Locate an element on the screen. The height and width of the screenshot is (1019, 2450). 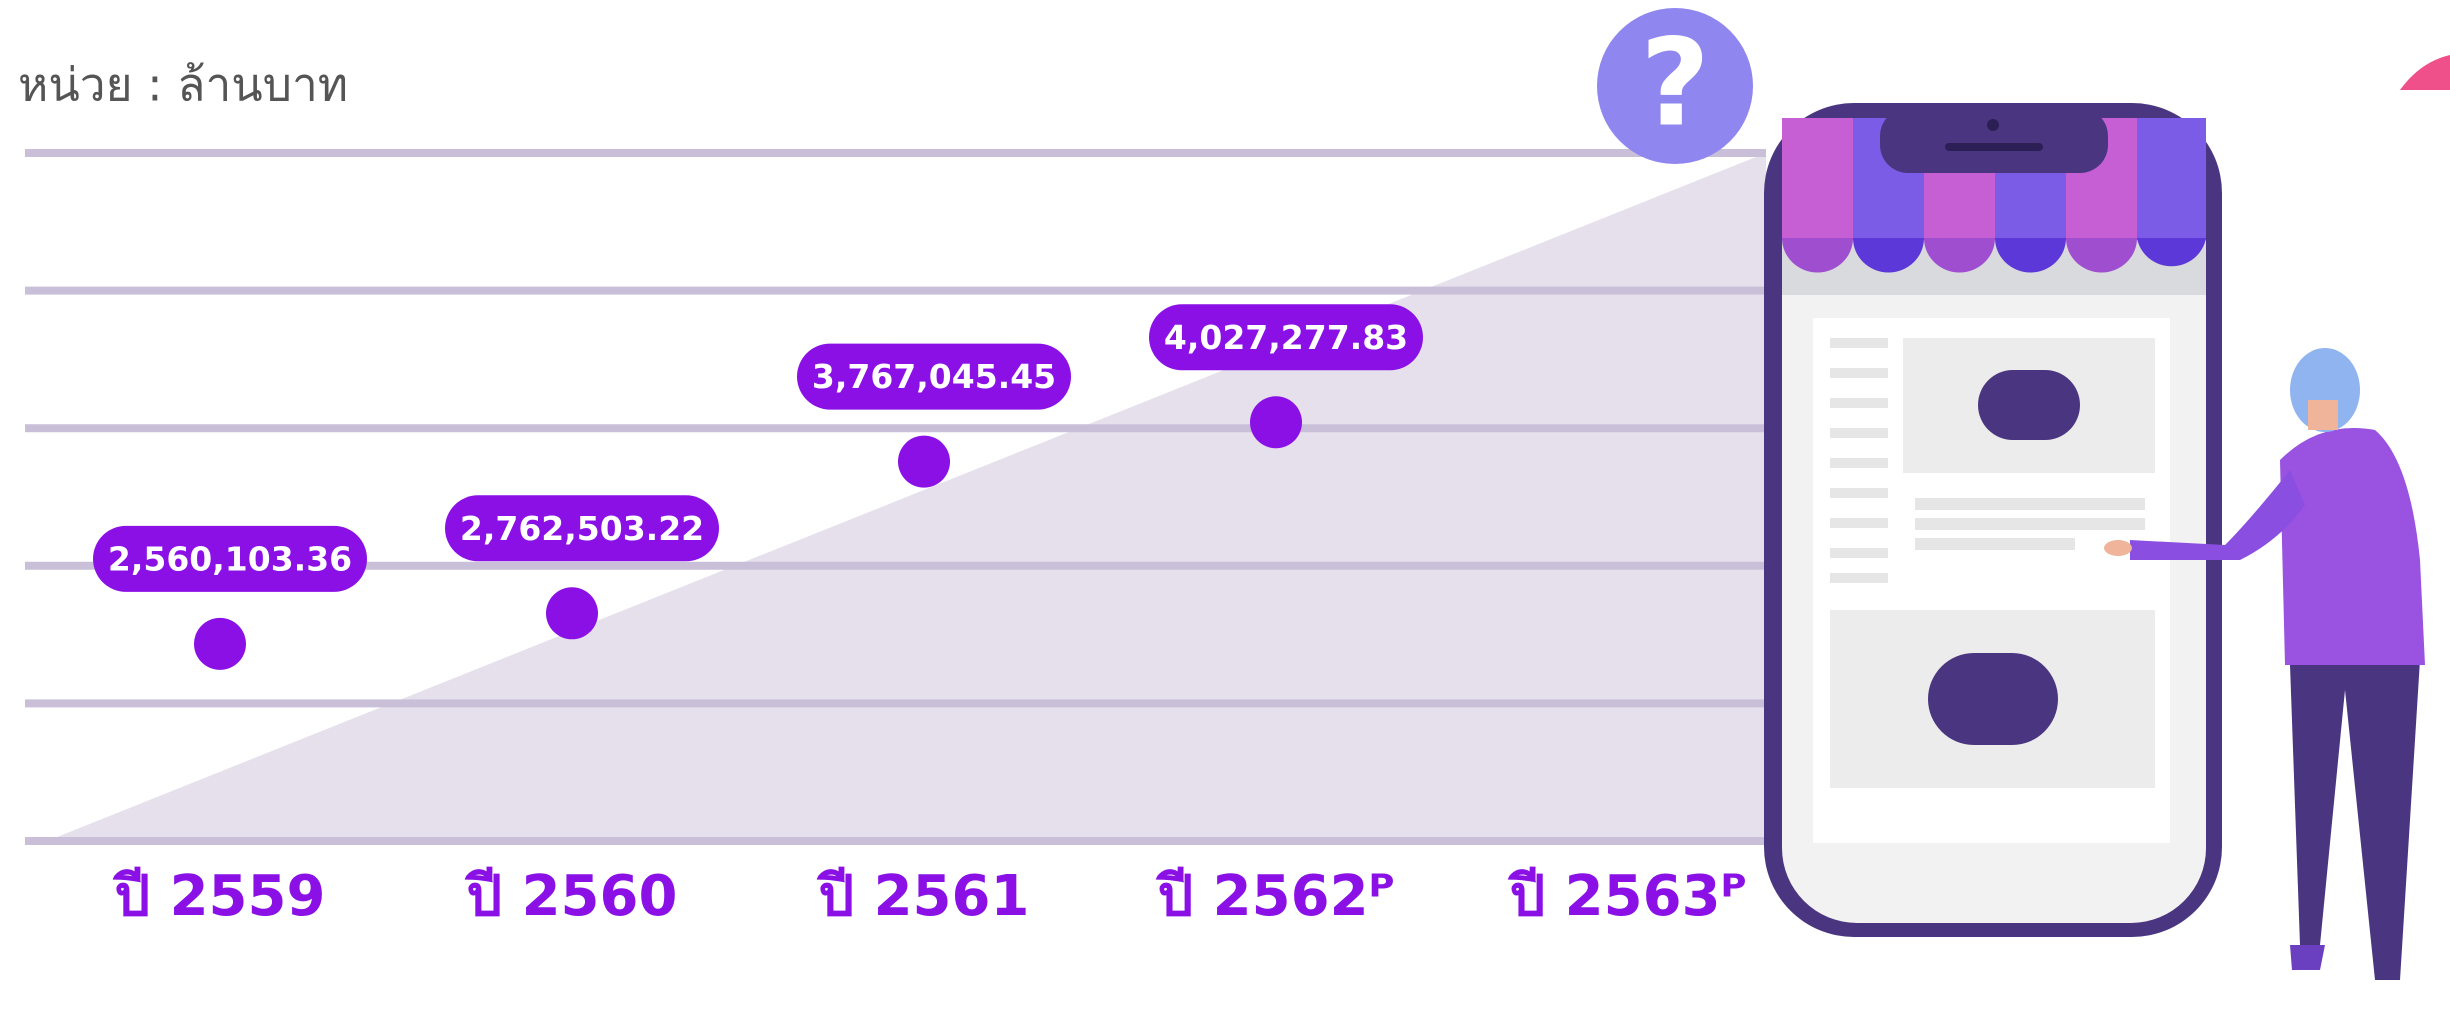
badge-text: ? is located at coordinates (1675, 84).